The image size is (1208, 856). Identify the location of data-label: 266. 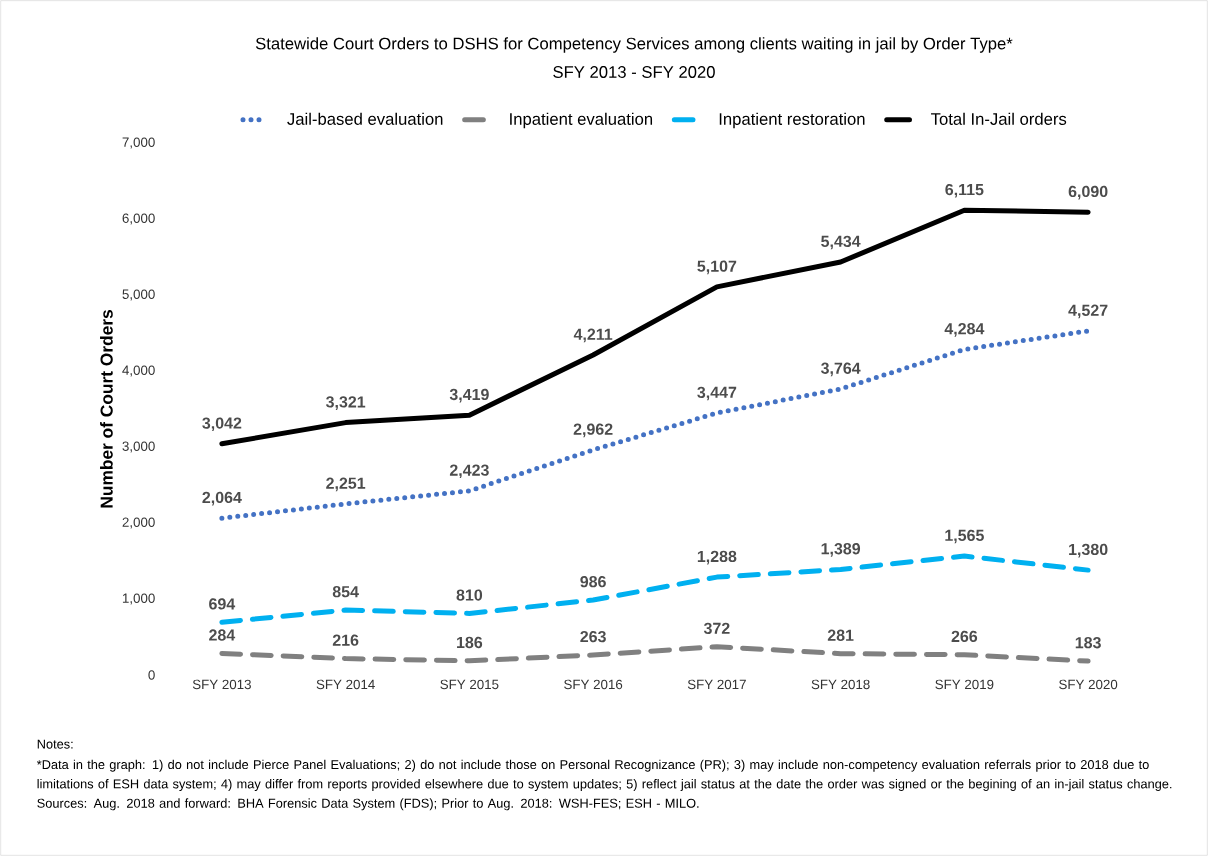
(964, 636).